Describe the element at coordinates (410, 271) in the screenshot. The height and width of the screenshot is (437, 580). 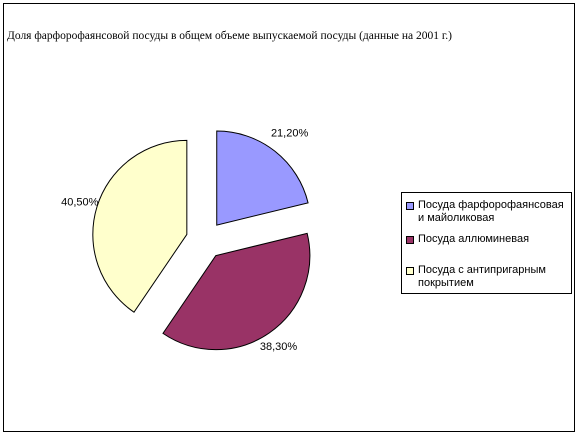
I see `legend-swatch-nonstick` at that location.